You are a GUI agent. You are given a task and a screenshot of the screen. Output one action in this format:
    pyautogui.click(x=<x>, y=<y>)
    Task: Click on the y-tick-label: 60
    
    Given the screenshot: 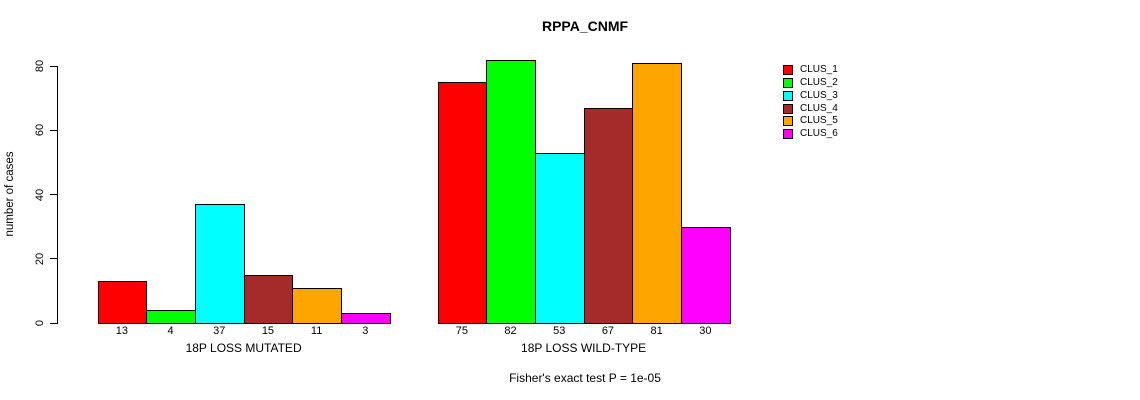 What is the action you would take?
    pyautogui.click(x=40, y=130)
    